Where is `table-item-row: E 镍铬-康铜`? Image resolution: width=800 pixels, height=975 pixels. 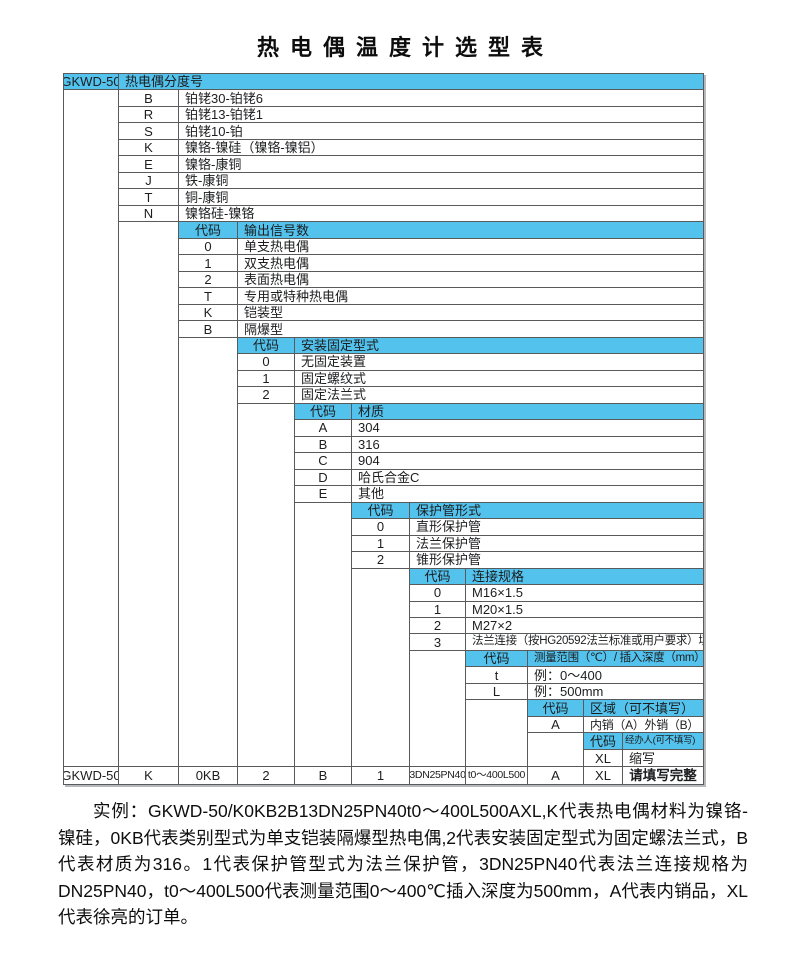 table-item-row: E 镍铬-康铜 is located at coordinates (383, 164).